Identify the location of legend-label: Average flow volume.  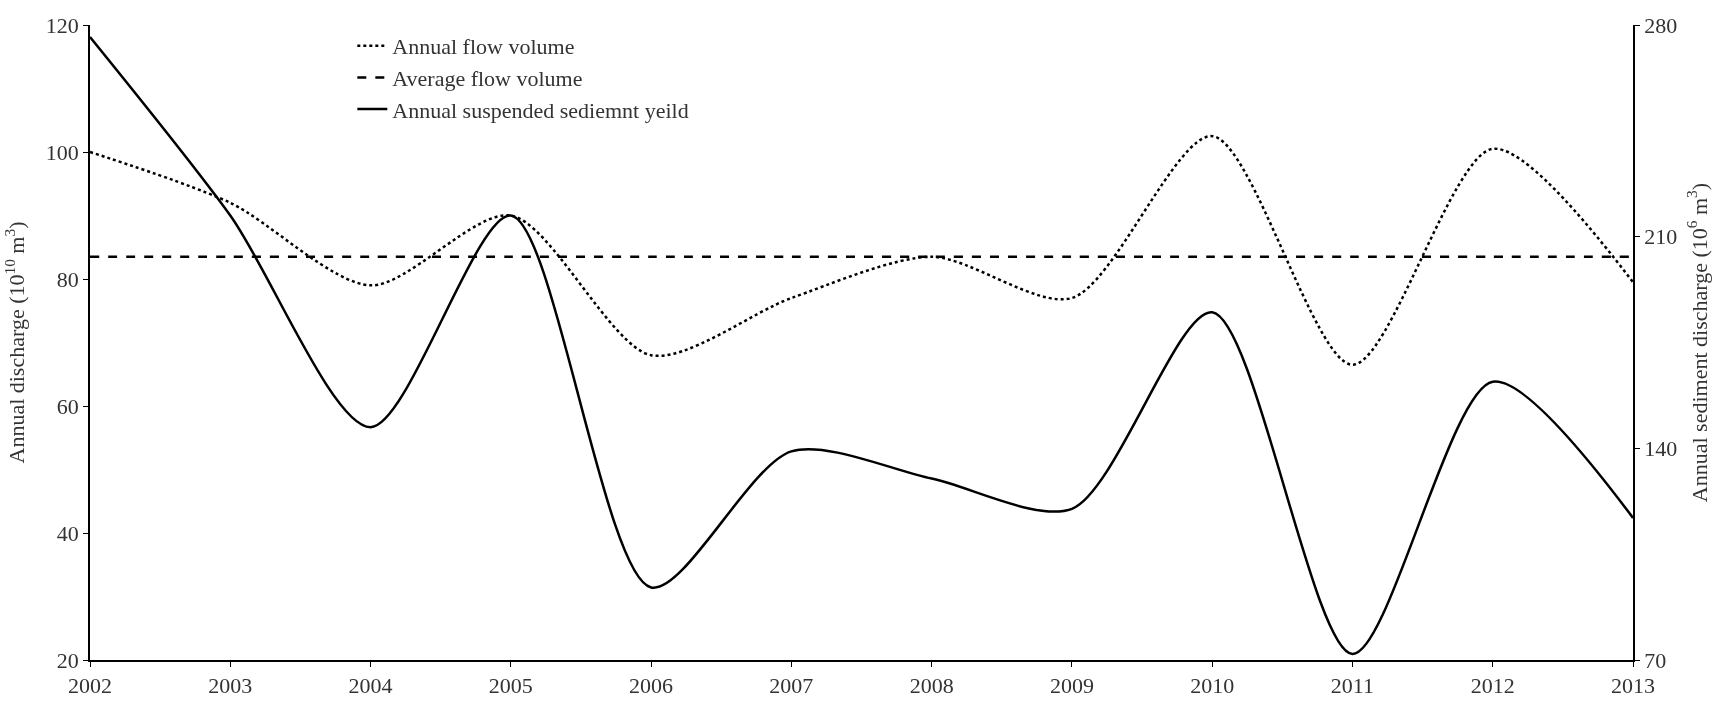
(487, 78).